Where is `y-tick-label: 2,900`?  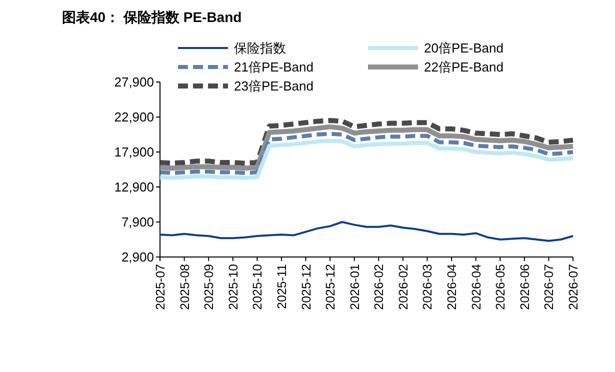
y-tick-label: 2,900 is located at coordinates (137, 257).